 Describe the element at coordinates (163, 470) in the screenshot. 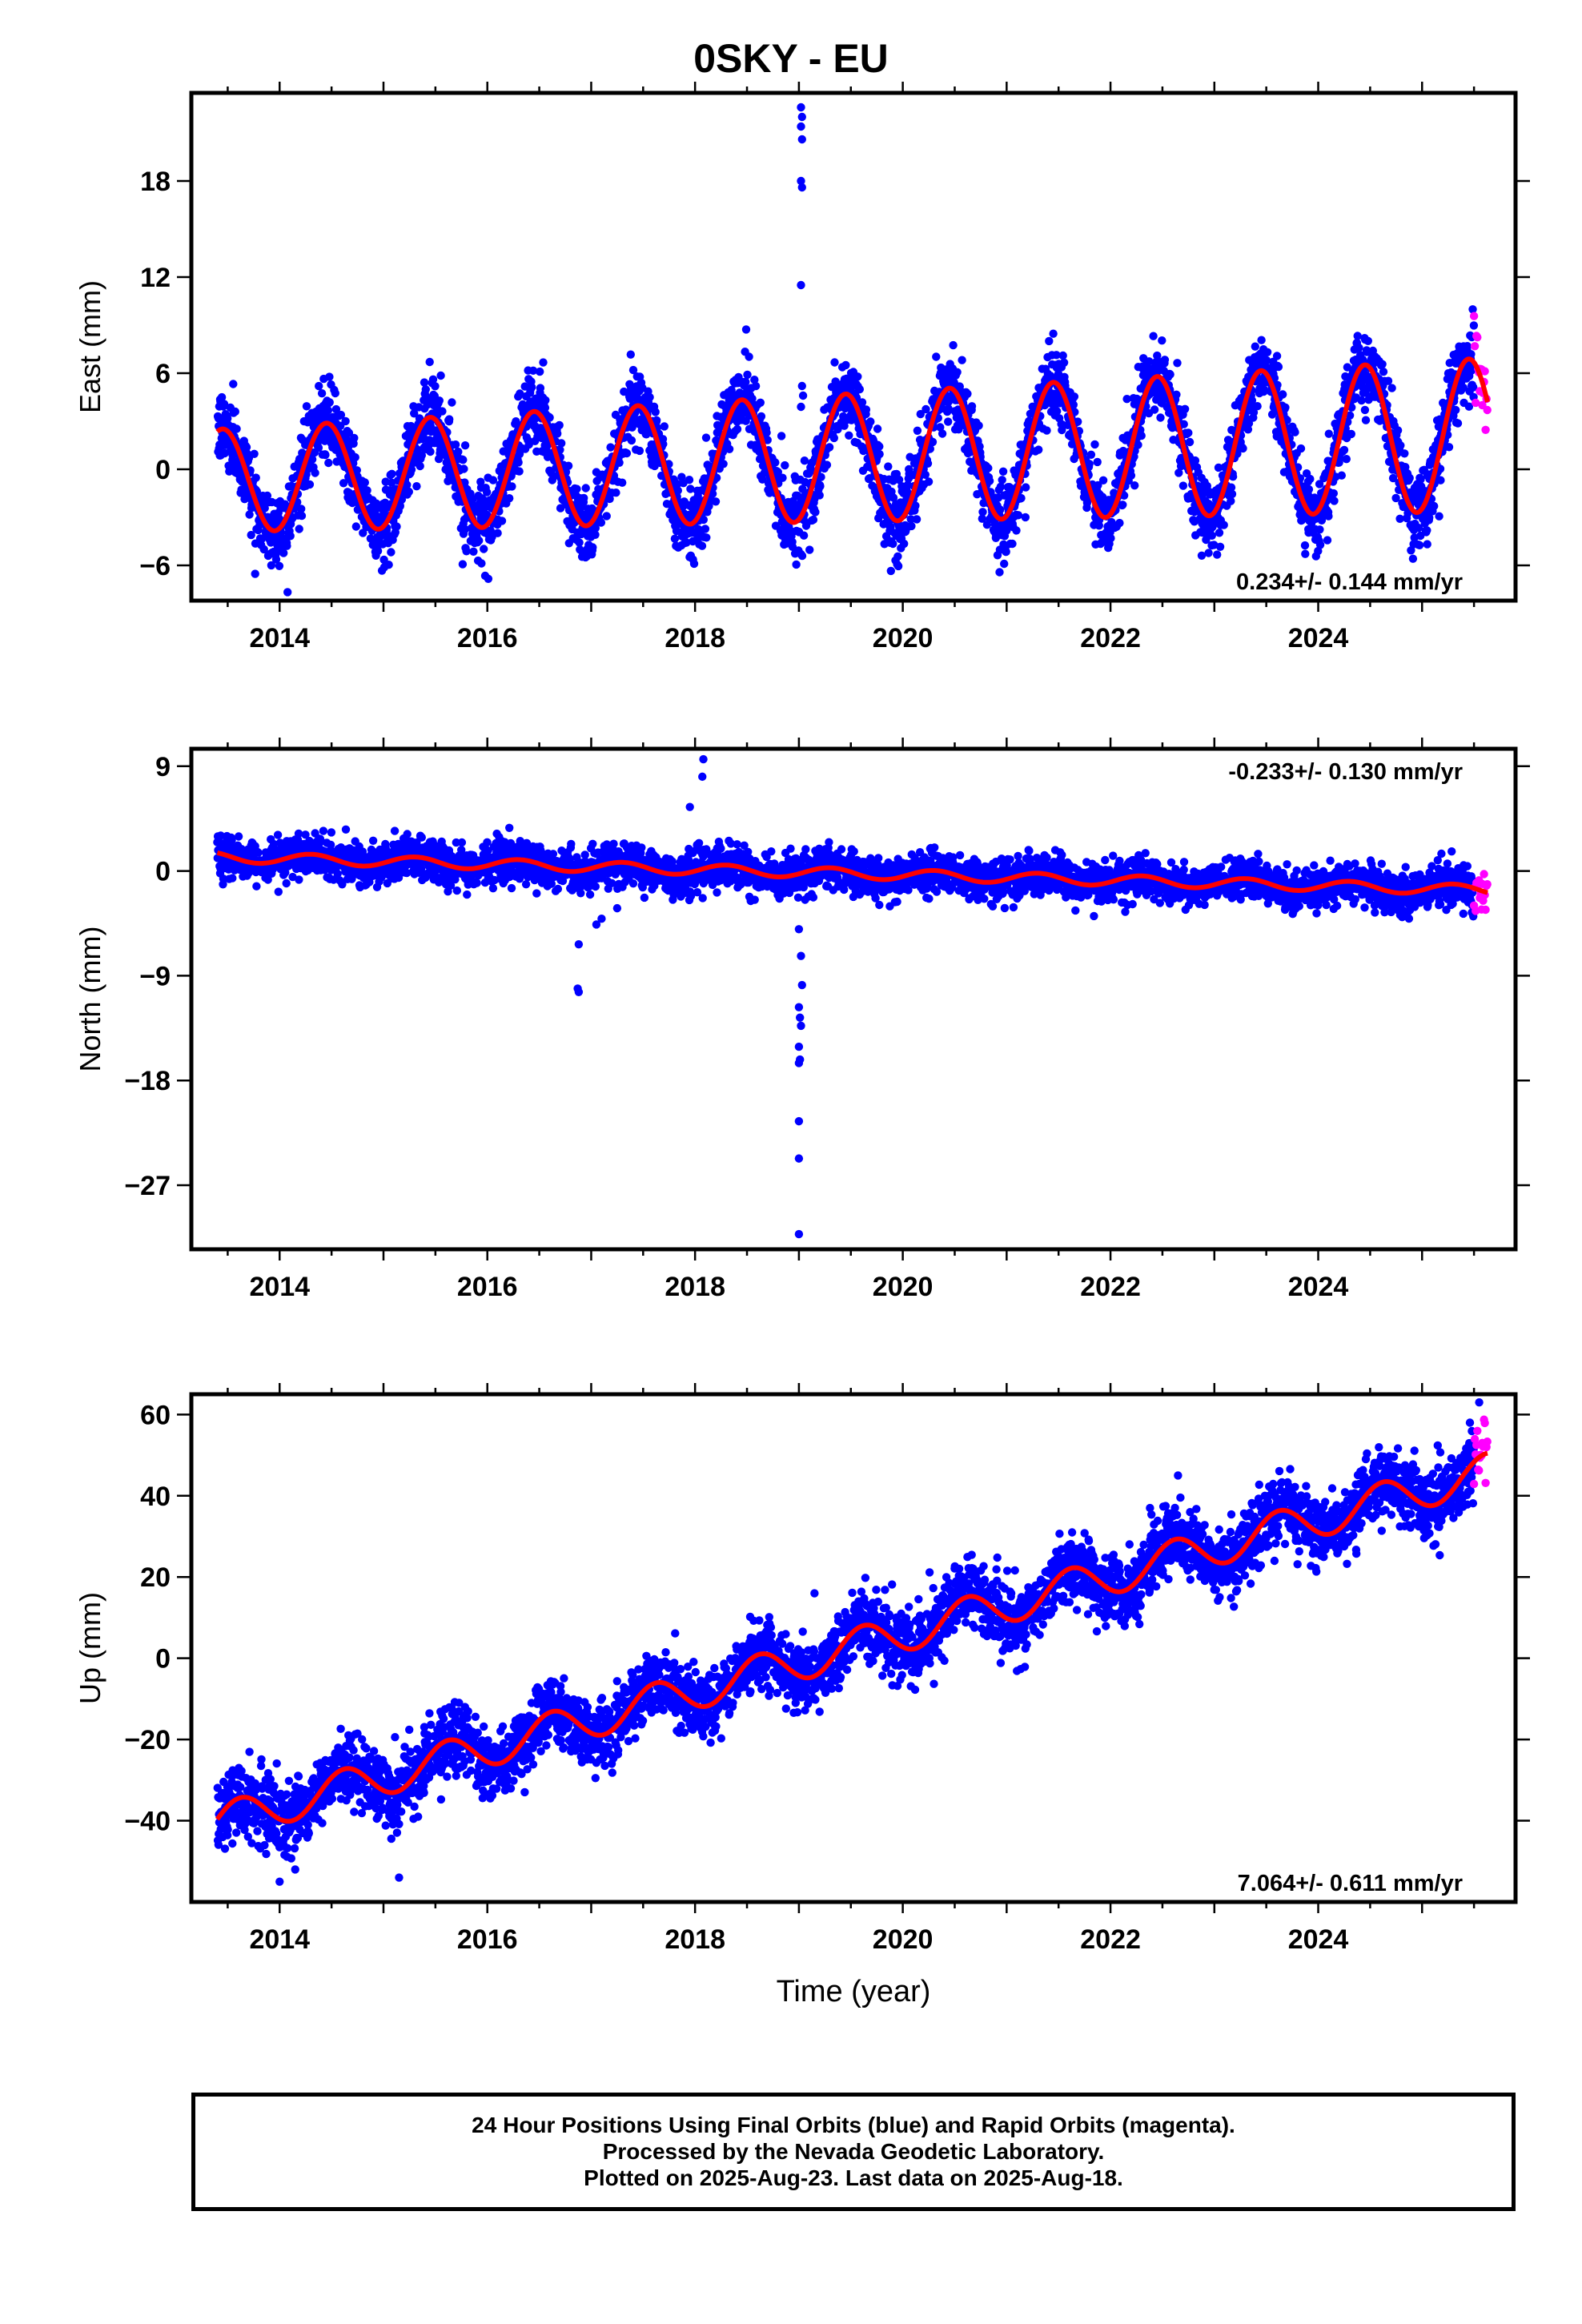

I see `y-tick-label: 0` at that location.